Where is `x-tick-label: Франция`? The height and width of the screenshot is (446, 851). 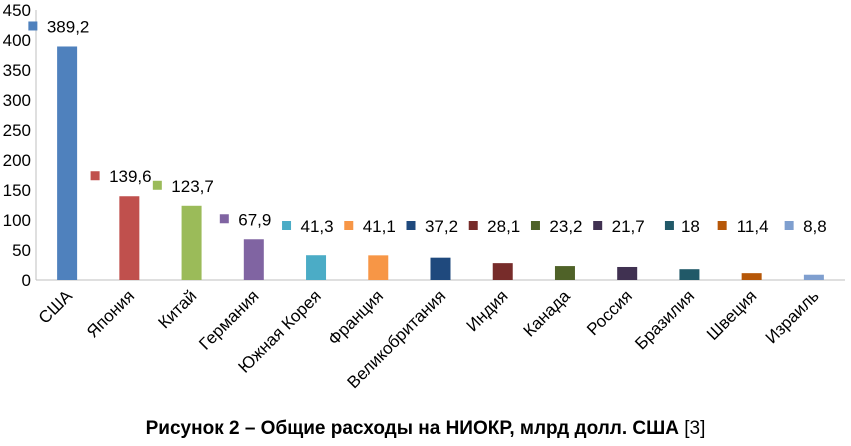 x-tick-label: Франция is located at coordinates (355, 317).